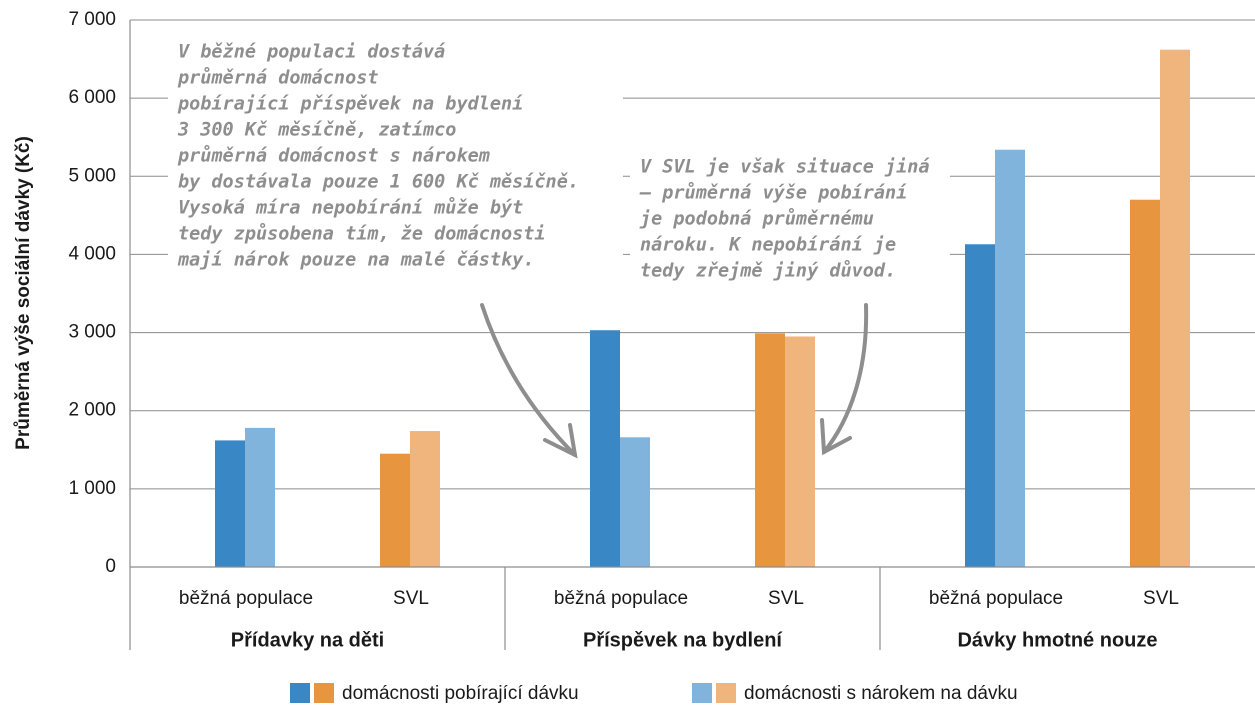 The height and width of the screenshot is (709, 1255). Describe the element at coordinates (312, 52) in the screenshot. I see `annotation-line: V běžné populaci dostává` at that location.